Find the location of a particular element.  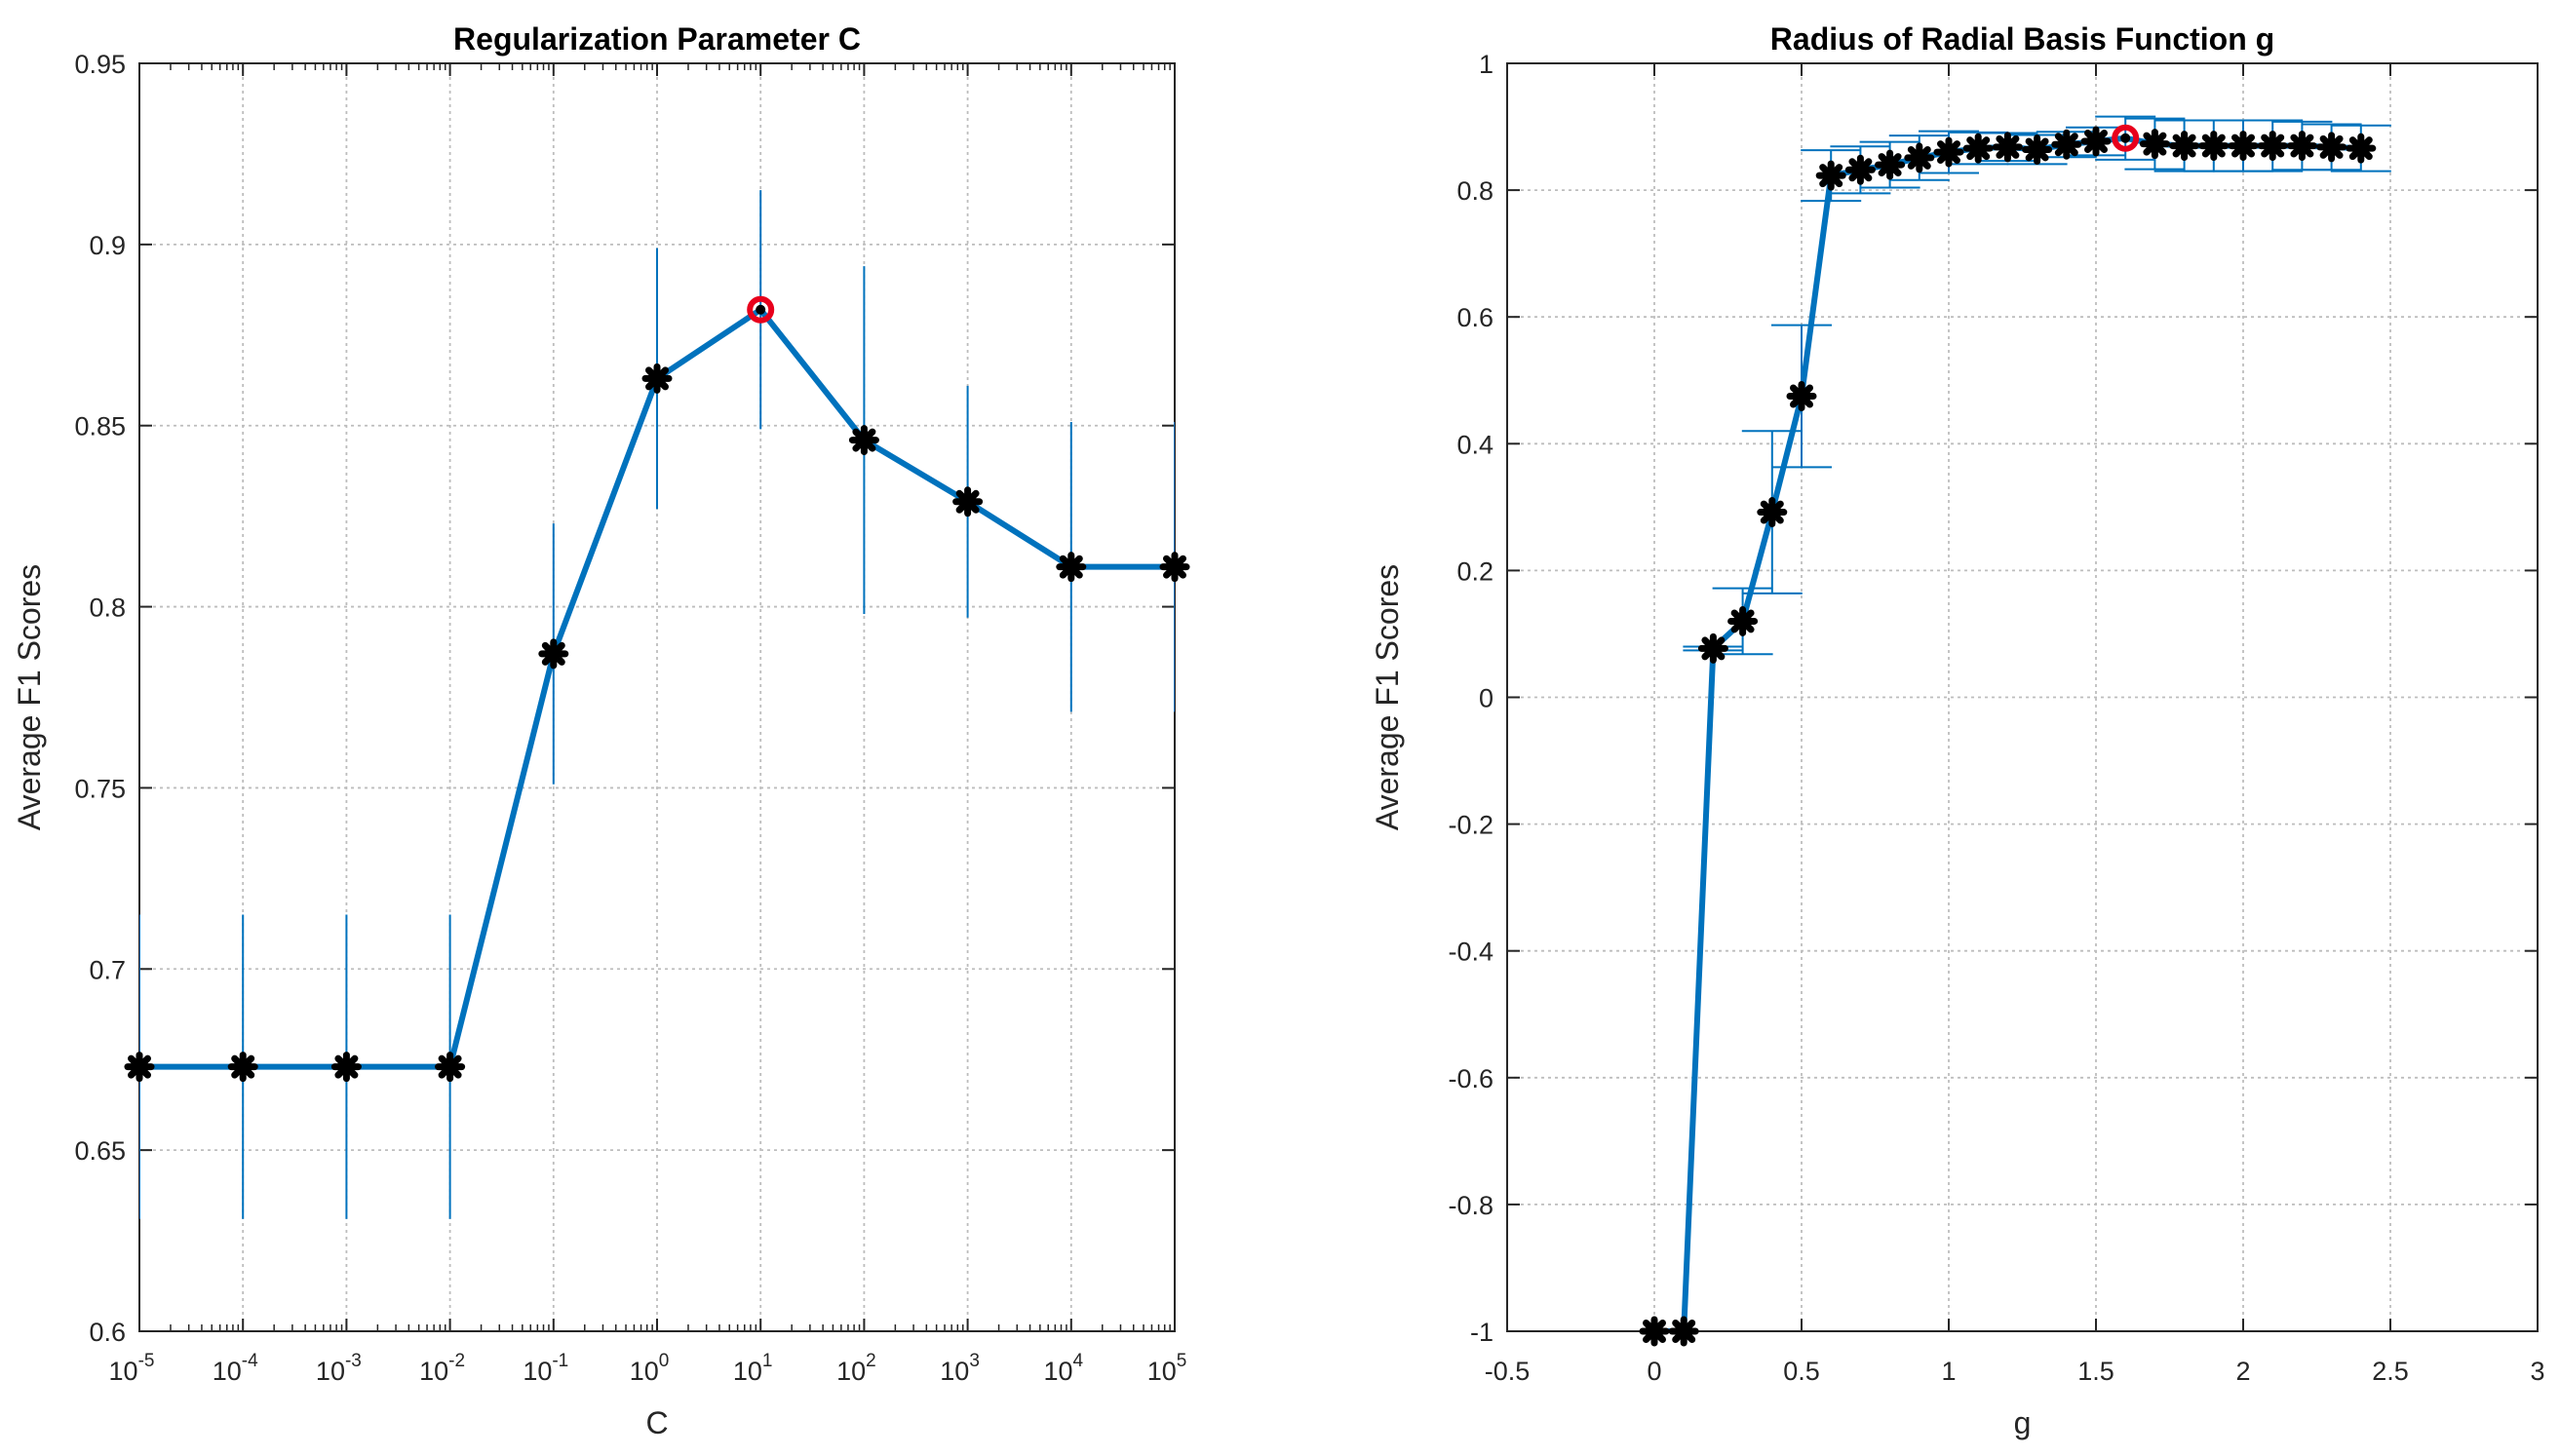

x-tick-label: 10⁵ is located at coordinates (1167, 1368).